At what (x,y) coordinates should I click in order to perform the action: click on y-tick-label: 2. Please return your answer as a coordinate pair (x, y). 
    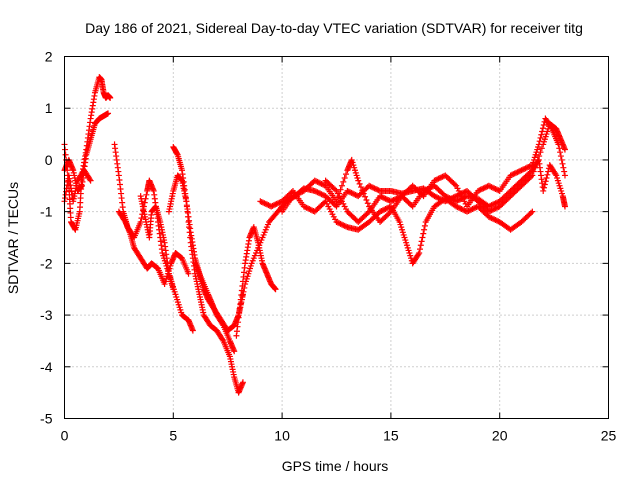
    Looking at the image, I should click on (49, 57).